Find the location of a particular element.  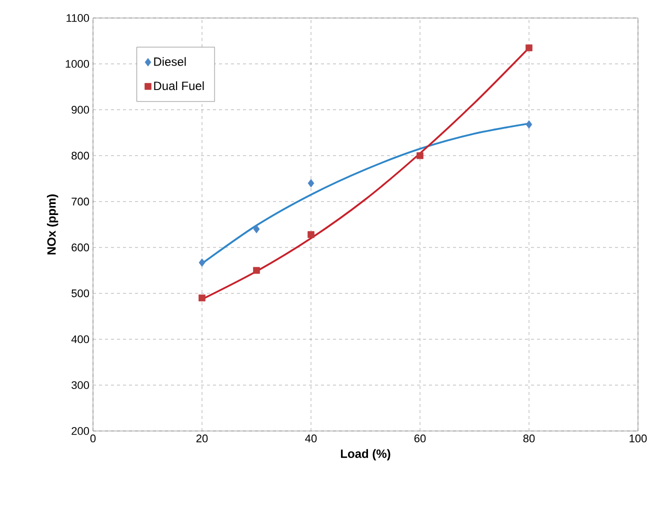

x-axis-title: Load (%) is located at coordinates (365, 454).